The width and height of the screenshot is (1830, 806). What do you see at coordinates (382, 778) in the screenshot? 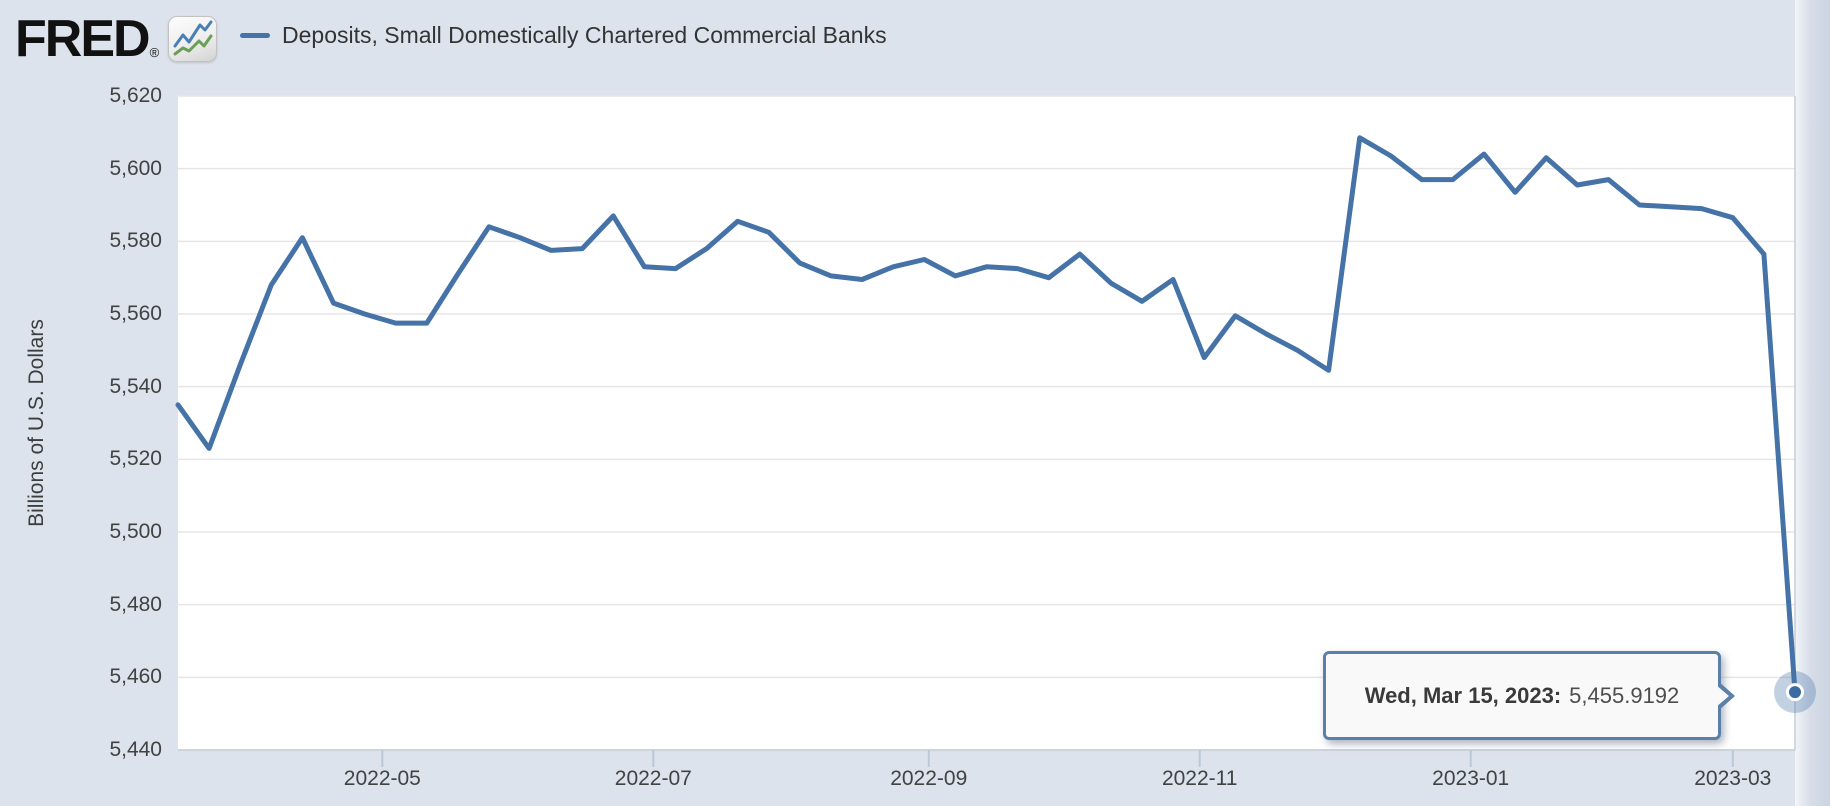
I see `x-axis-tick-label: 2022-05` at bounding box center [382, 778].